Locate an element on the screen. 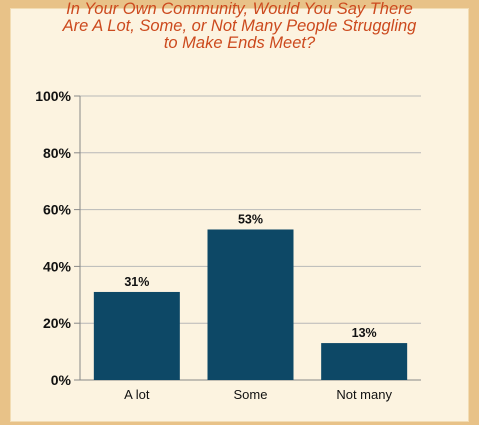 The height and width of the screenshot is (425, 479). y-tick-label: 100% is located at coordinates (53, 96).